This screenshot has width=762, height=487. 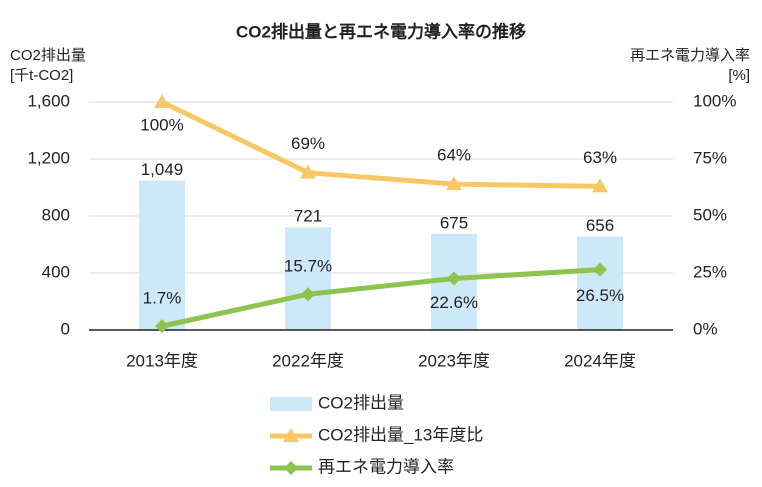 I want to click on y2-axis-title: [%], so click(x=739, y=75).